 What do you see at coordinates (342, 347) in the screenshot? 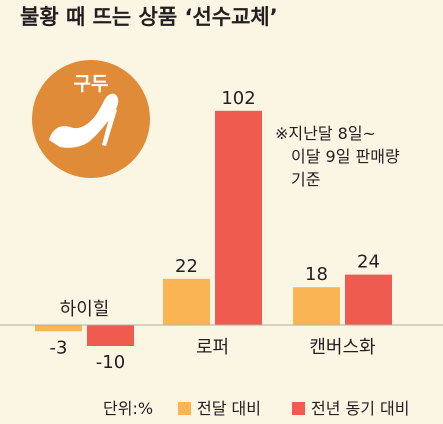
I see `category-label: 캔버스화` at bounding box center [342, 347].